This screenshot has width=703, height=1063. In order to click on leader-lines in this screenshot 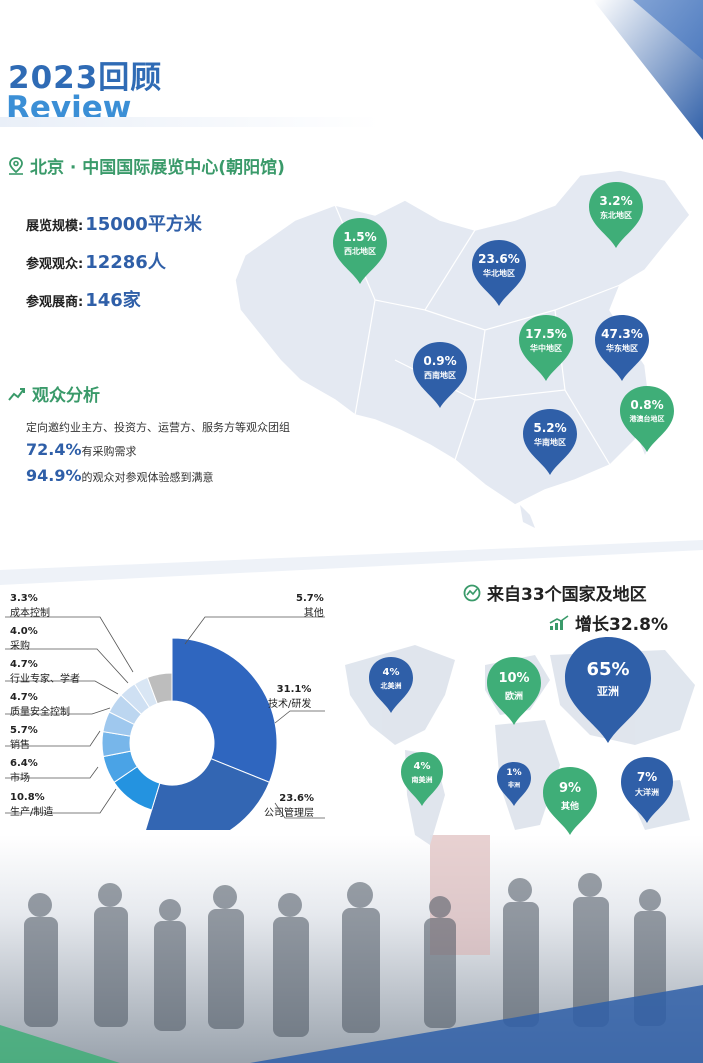, I will do `click(165, 717)`.